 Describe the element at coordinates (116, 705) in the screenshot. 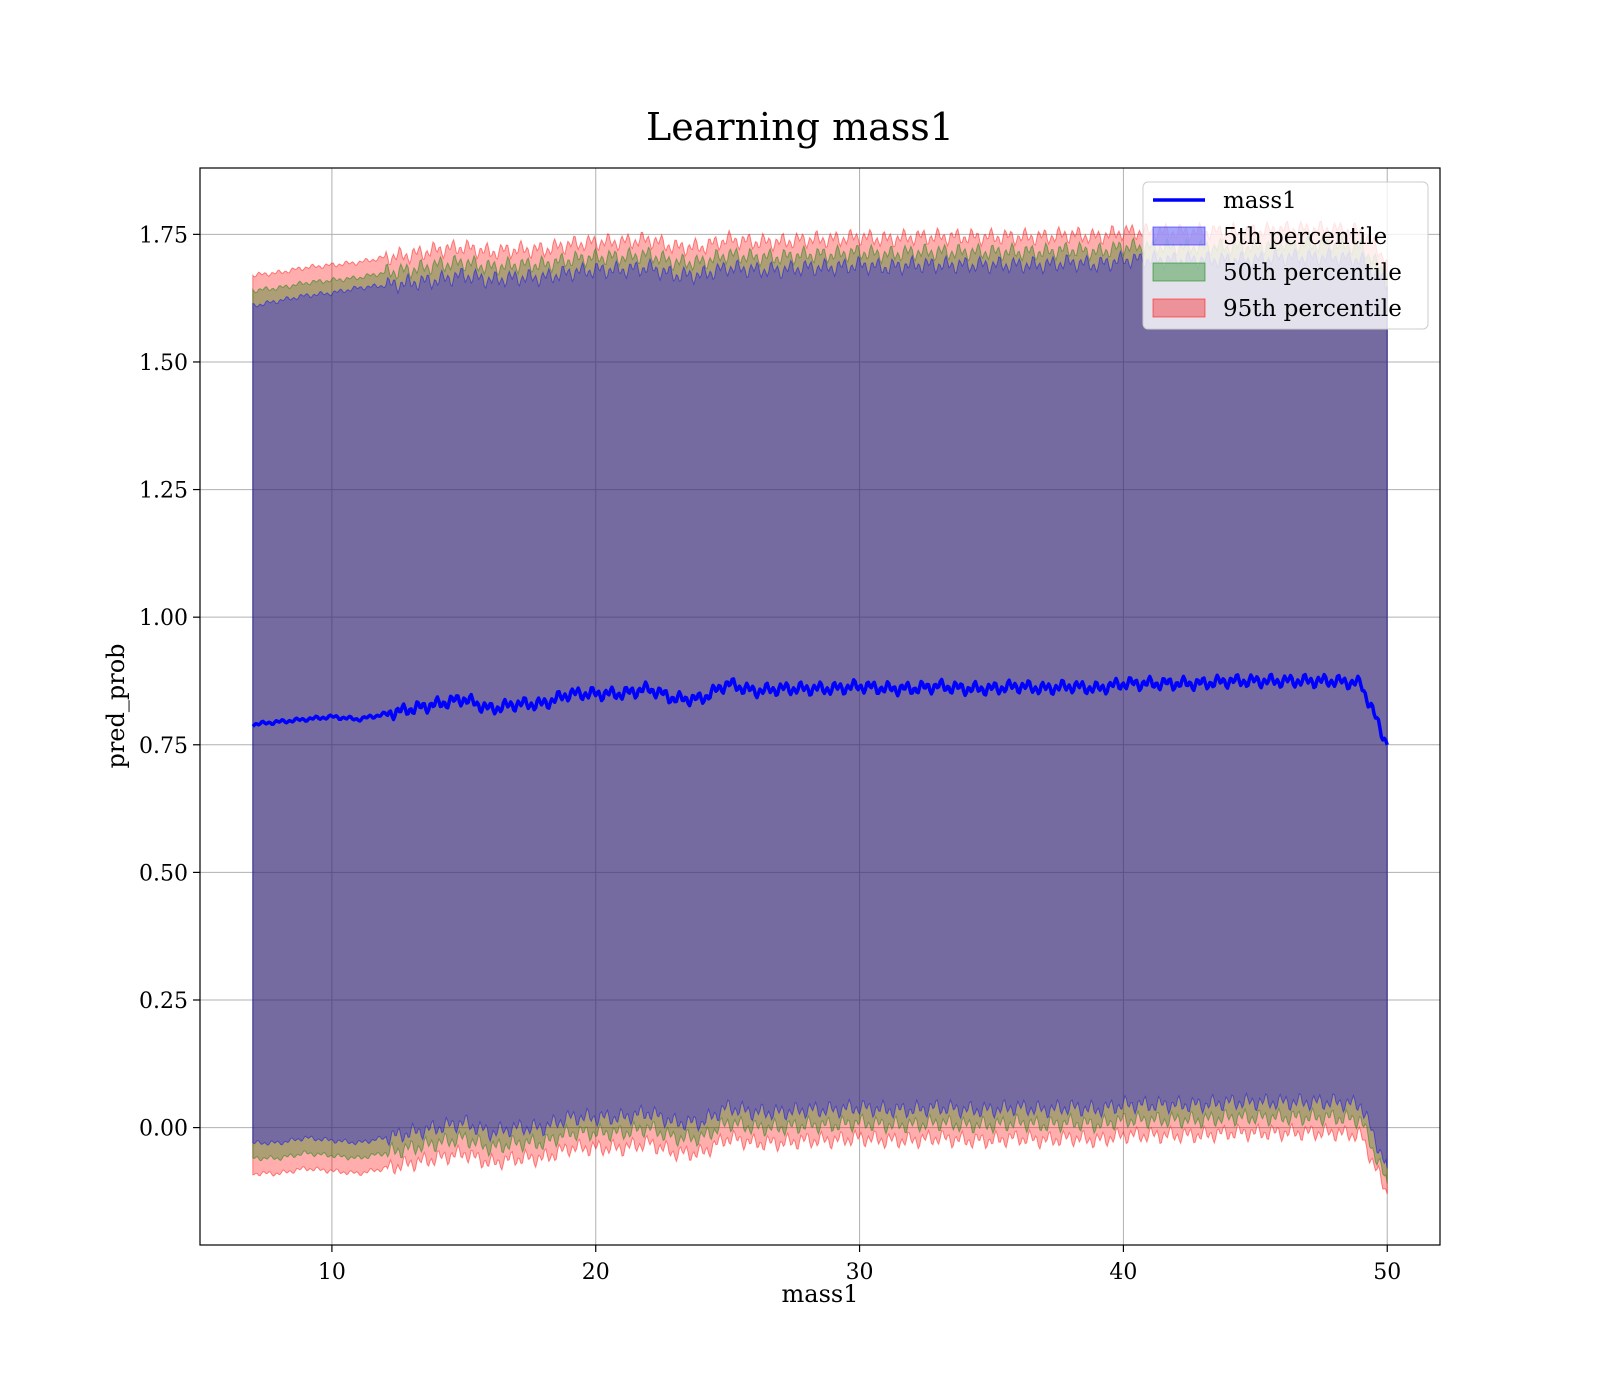

I see `y-axis-label: pred_prob` at that location.